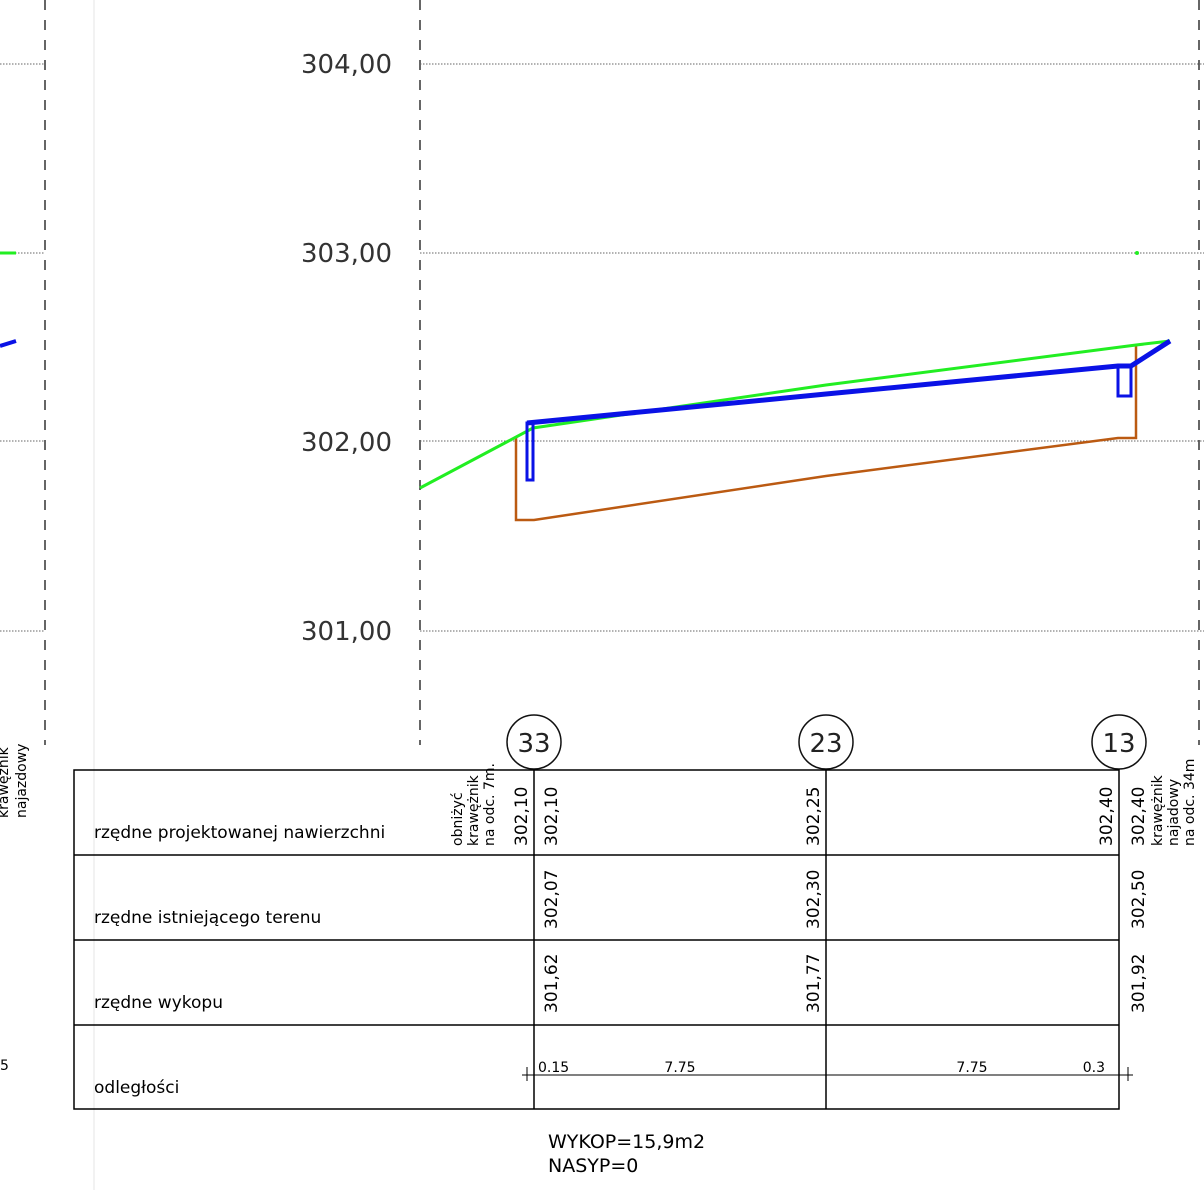 Image resolution: width=1204 pixels, height=1190 pixels. I want to click on design-value-33: 302,10, so click(552, 816).